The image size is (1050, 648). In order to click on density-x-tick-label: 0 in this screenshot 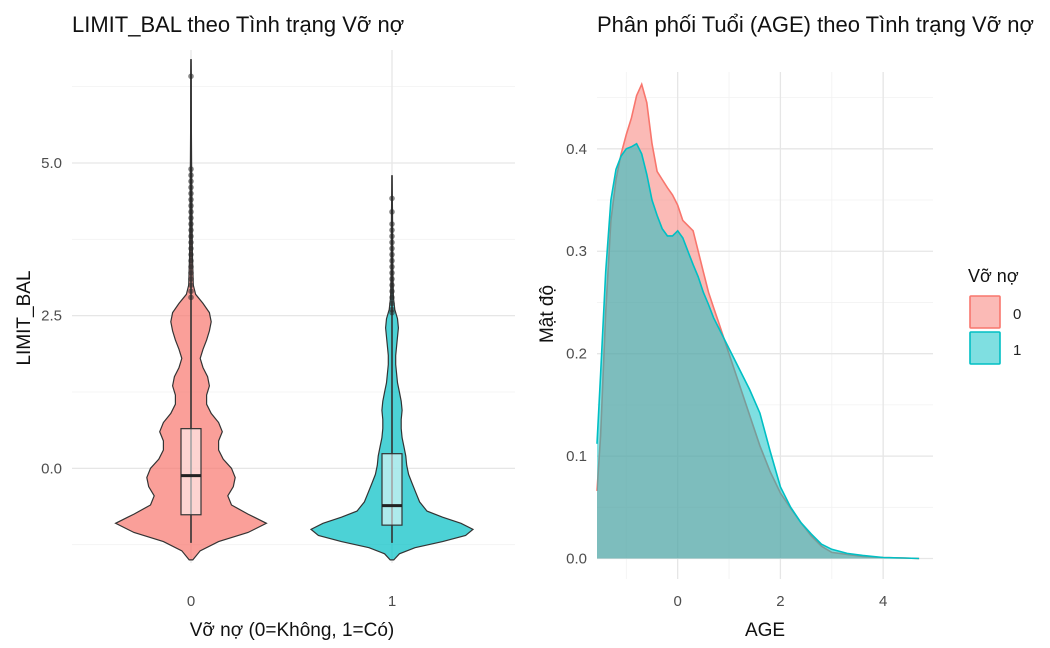, I will do `click(677, 601)`.